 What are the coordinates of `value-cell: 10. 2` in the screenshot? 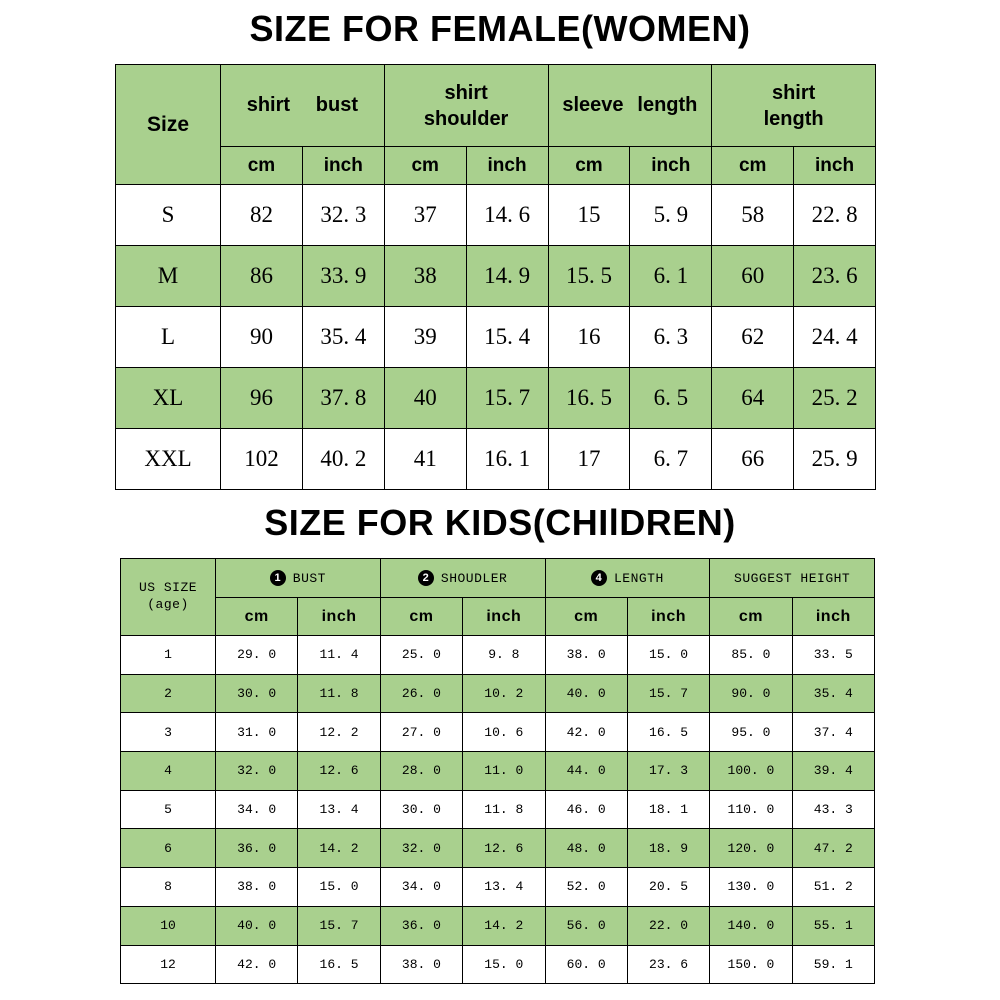 It's located at (504, 693).